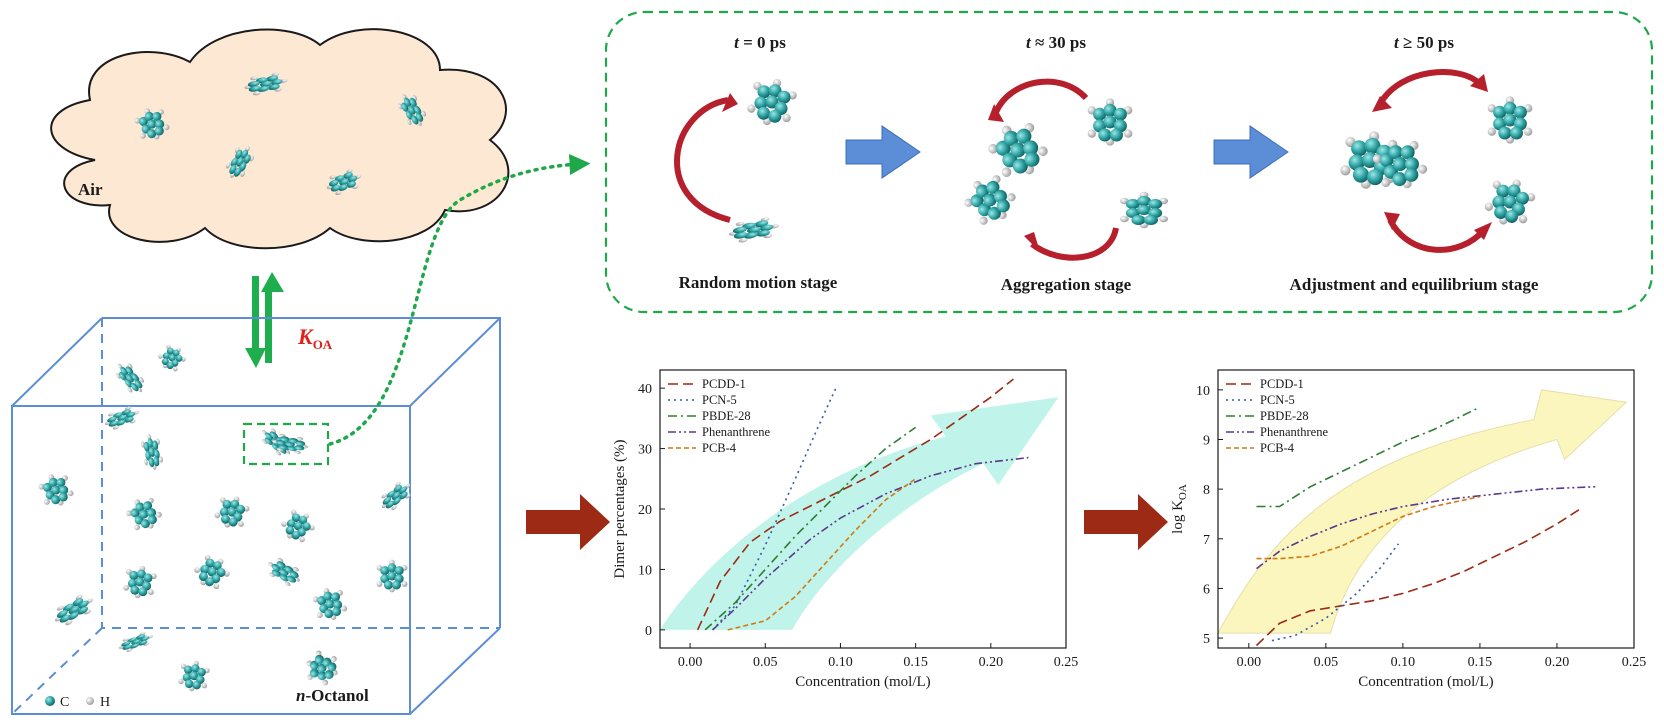 The height and width of the screenshot is (728, 1664). Describe the element at coordinates (719, 400) in the screenshot. I see `legend-entry: PCN-5` at that location.